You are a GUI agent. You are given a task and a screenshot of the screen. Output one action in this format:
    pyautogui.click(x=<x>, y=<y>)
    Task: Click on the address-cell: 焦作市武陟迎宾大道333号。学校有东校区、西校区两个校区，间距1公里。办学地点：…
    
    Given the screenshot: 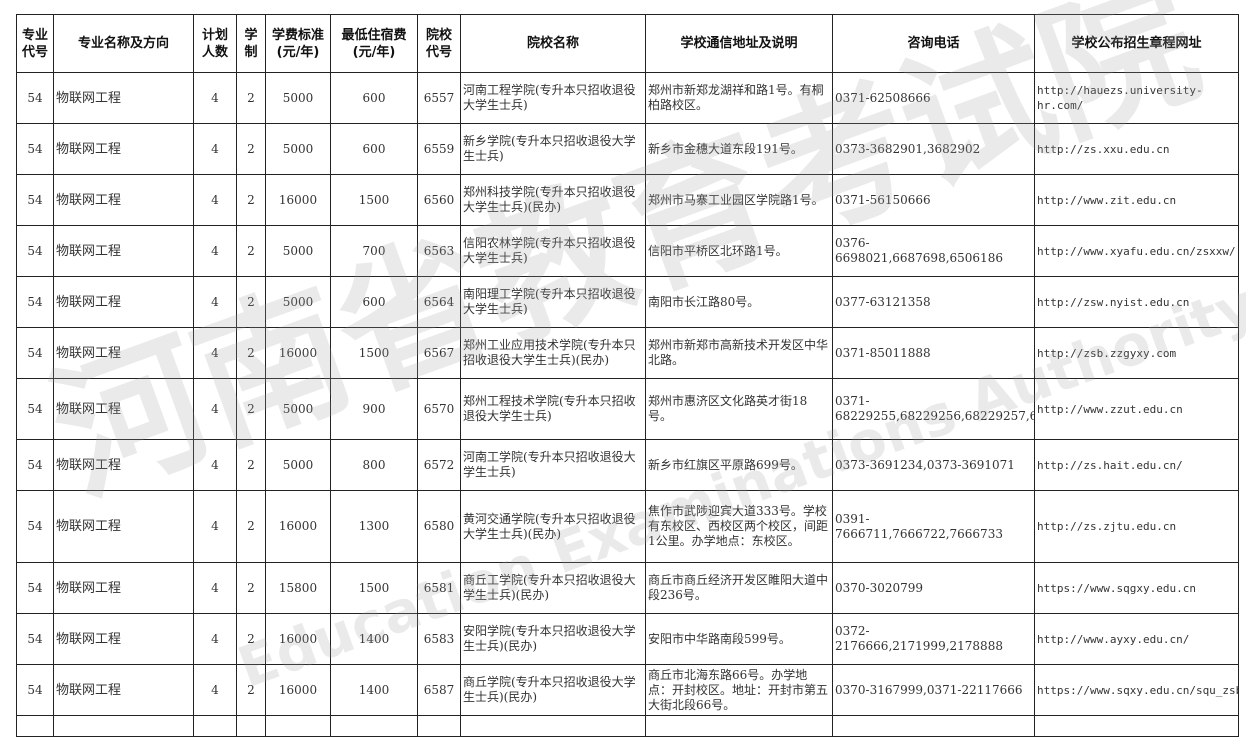 What is the action you would take?
    pyautogui.click(x=739, y=526)
    